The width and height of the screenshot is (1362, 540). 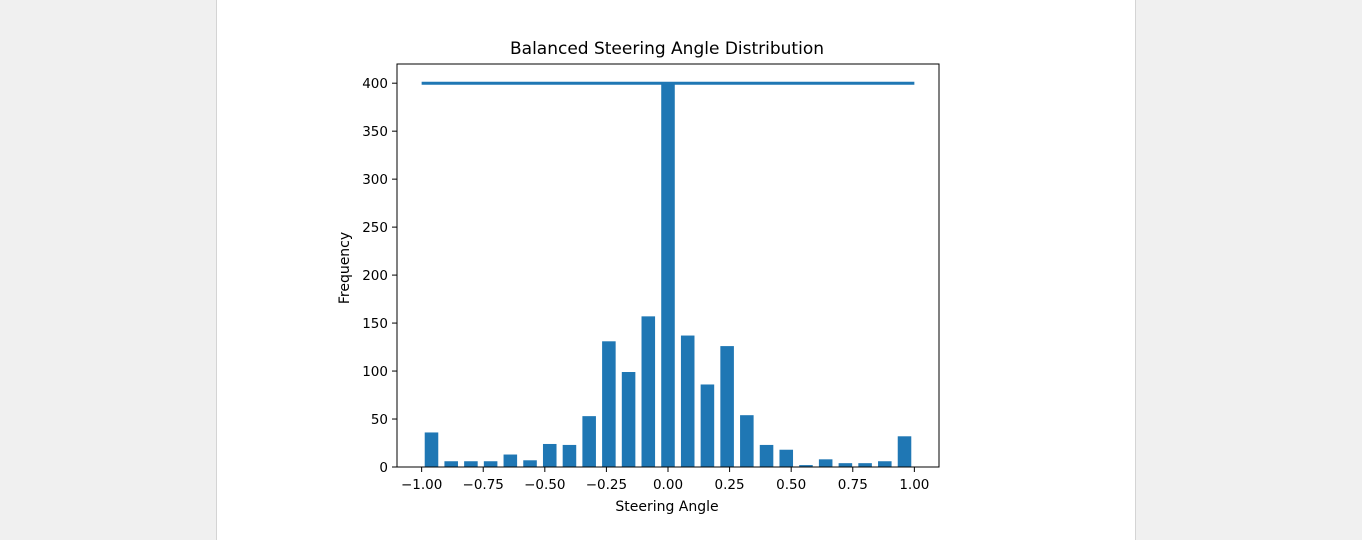 I want to click on y-axis-label: Frequency, so click(x=345, y=268).